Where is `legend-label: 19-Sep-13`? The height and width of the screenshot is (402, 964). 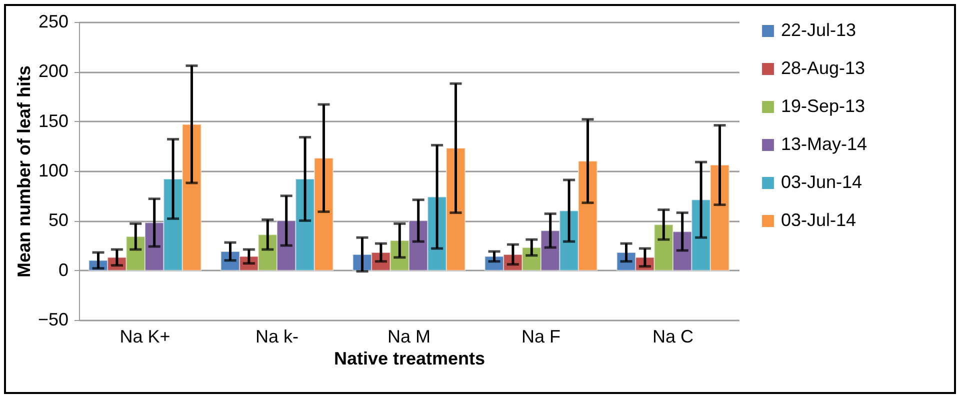
legend-label: 19-Sep-13 is located at coordinates (823, 106).